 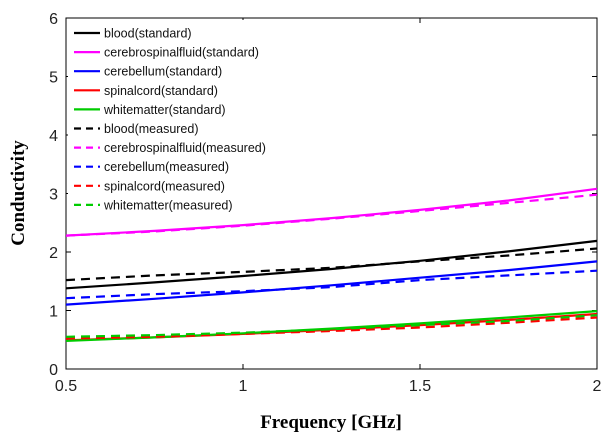 I want to click on legend-label: cerebrospinalfluid(standard), so click(x=181, y=53).